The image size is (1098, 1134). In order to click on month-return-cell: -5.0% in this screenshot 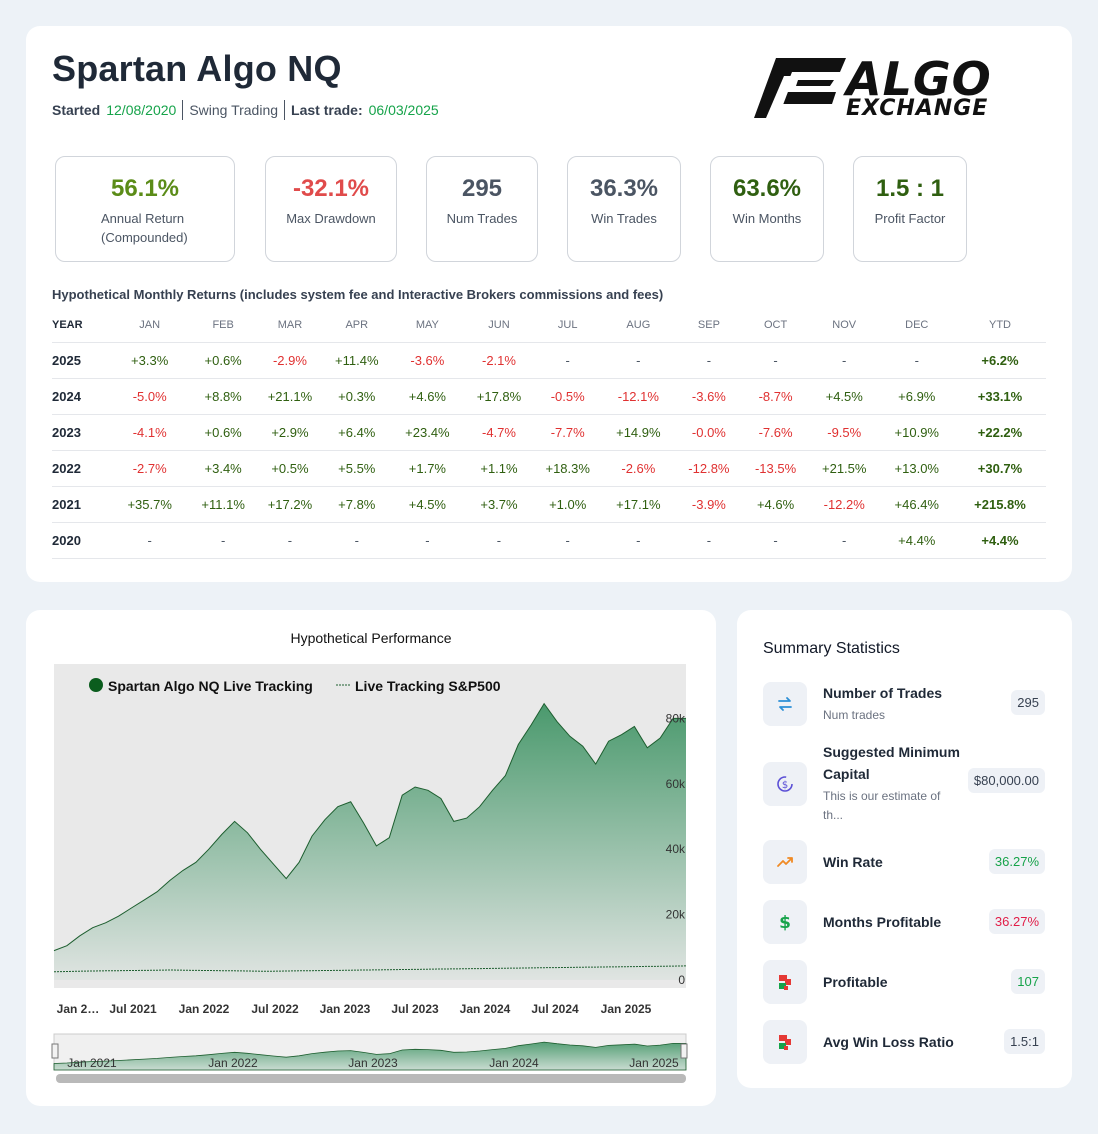, I will do `click(149, 396)`.